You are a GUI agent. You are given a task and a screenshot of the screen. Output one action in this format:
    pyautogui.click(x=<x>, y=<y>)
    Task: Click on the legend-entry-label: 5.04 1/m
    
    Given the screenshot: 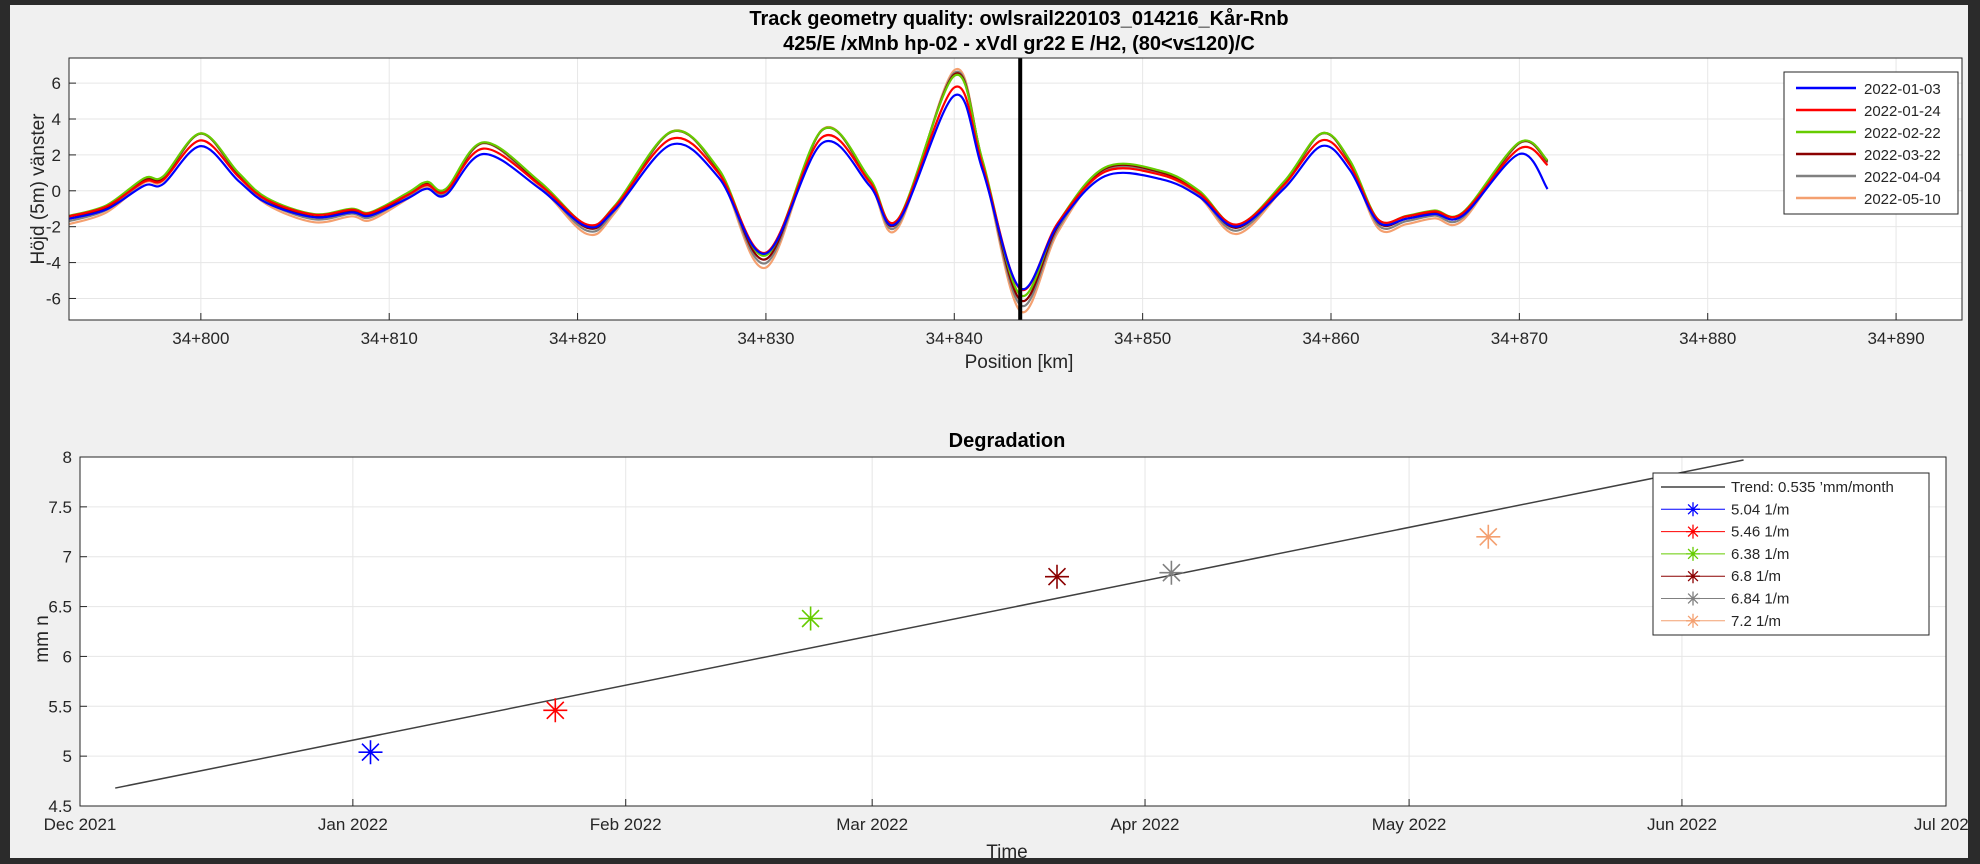 What is the action you would take?
    pyautogui.click(x=1760, y=509)
    